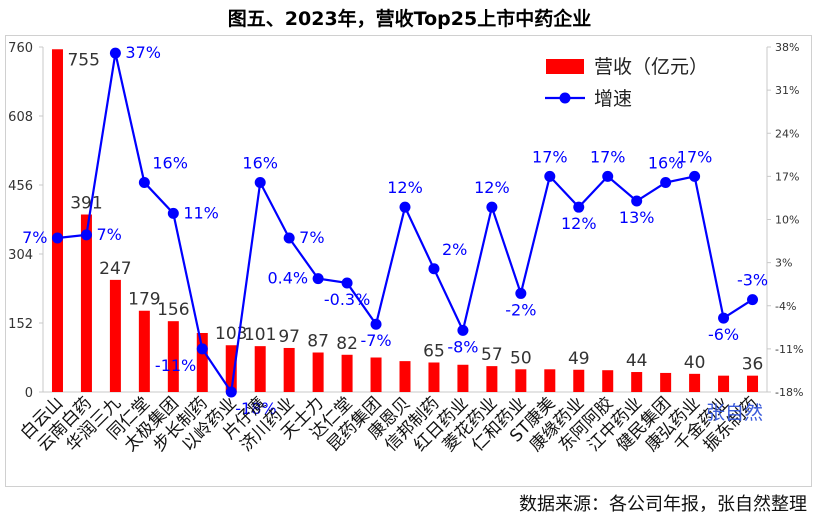 The width and height of the screenshot is (819, 520). Describe the element at coordinates (462, 346) in the screenshot. I see `growth-data-label: -8%` at that location.